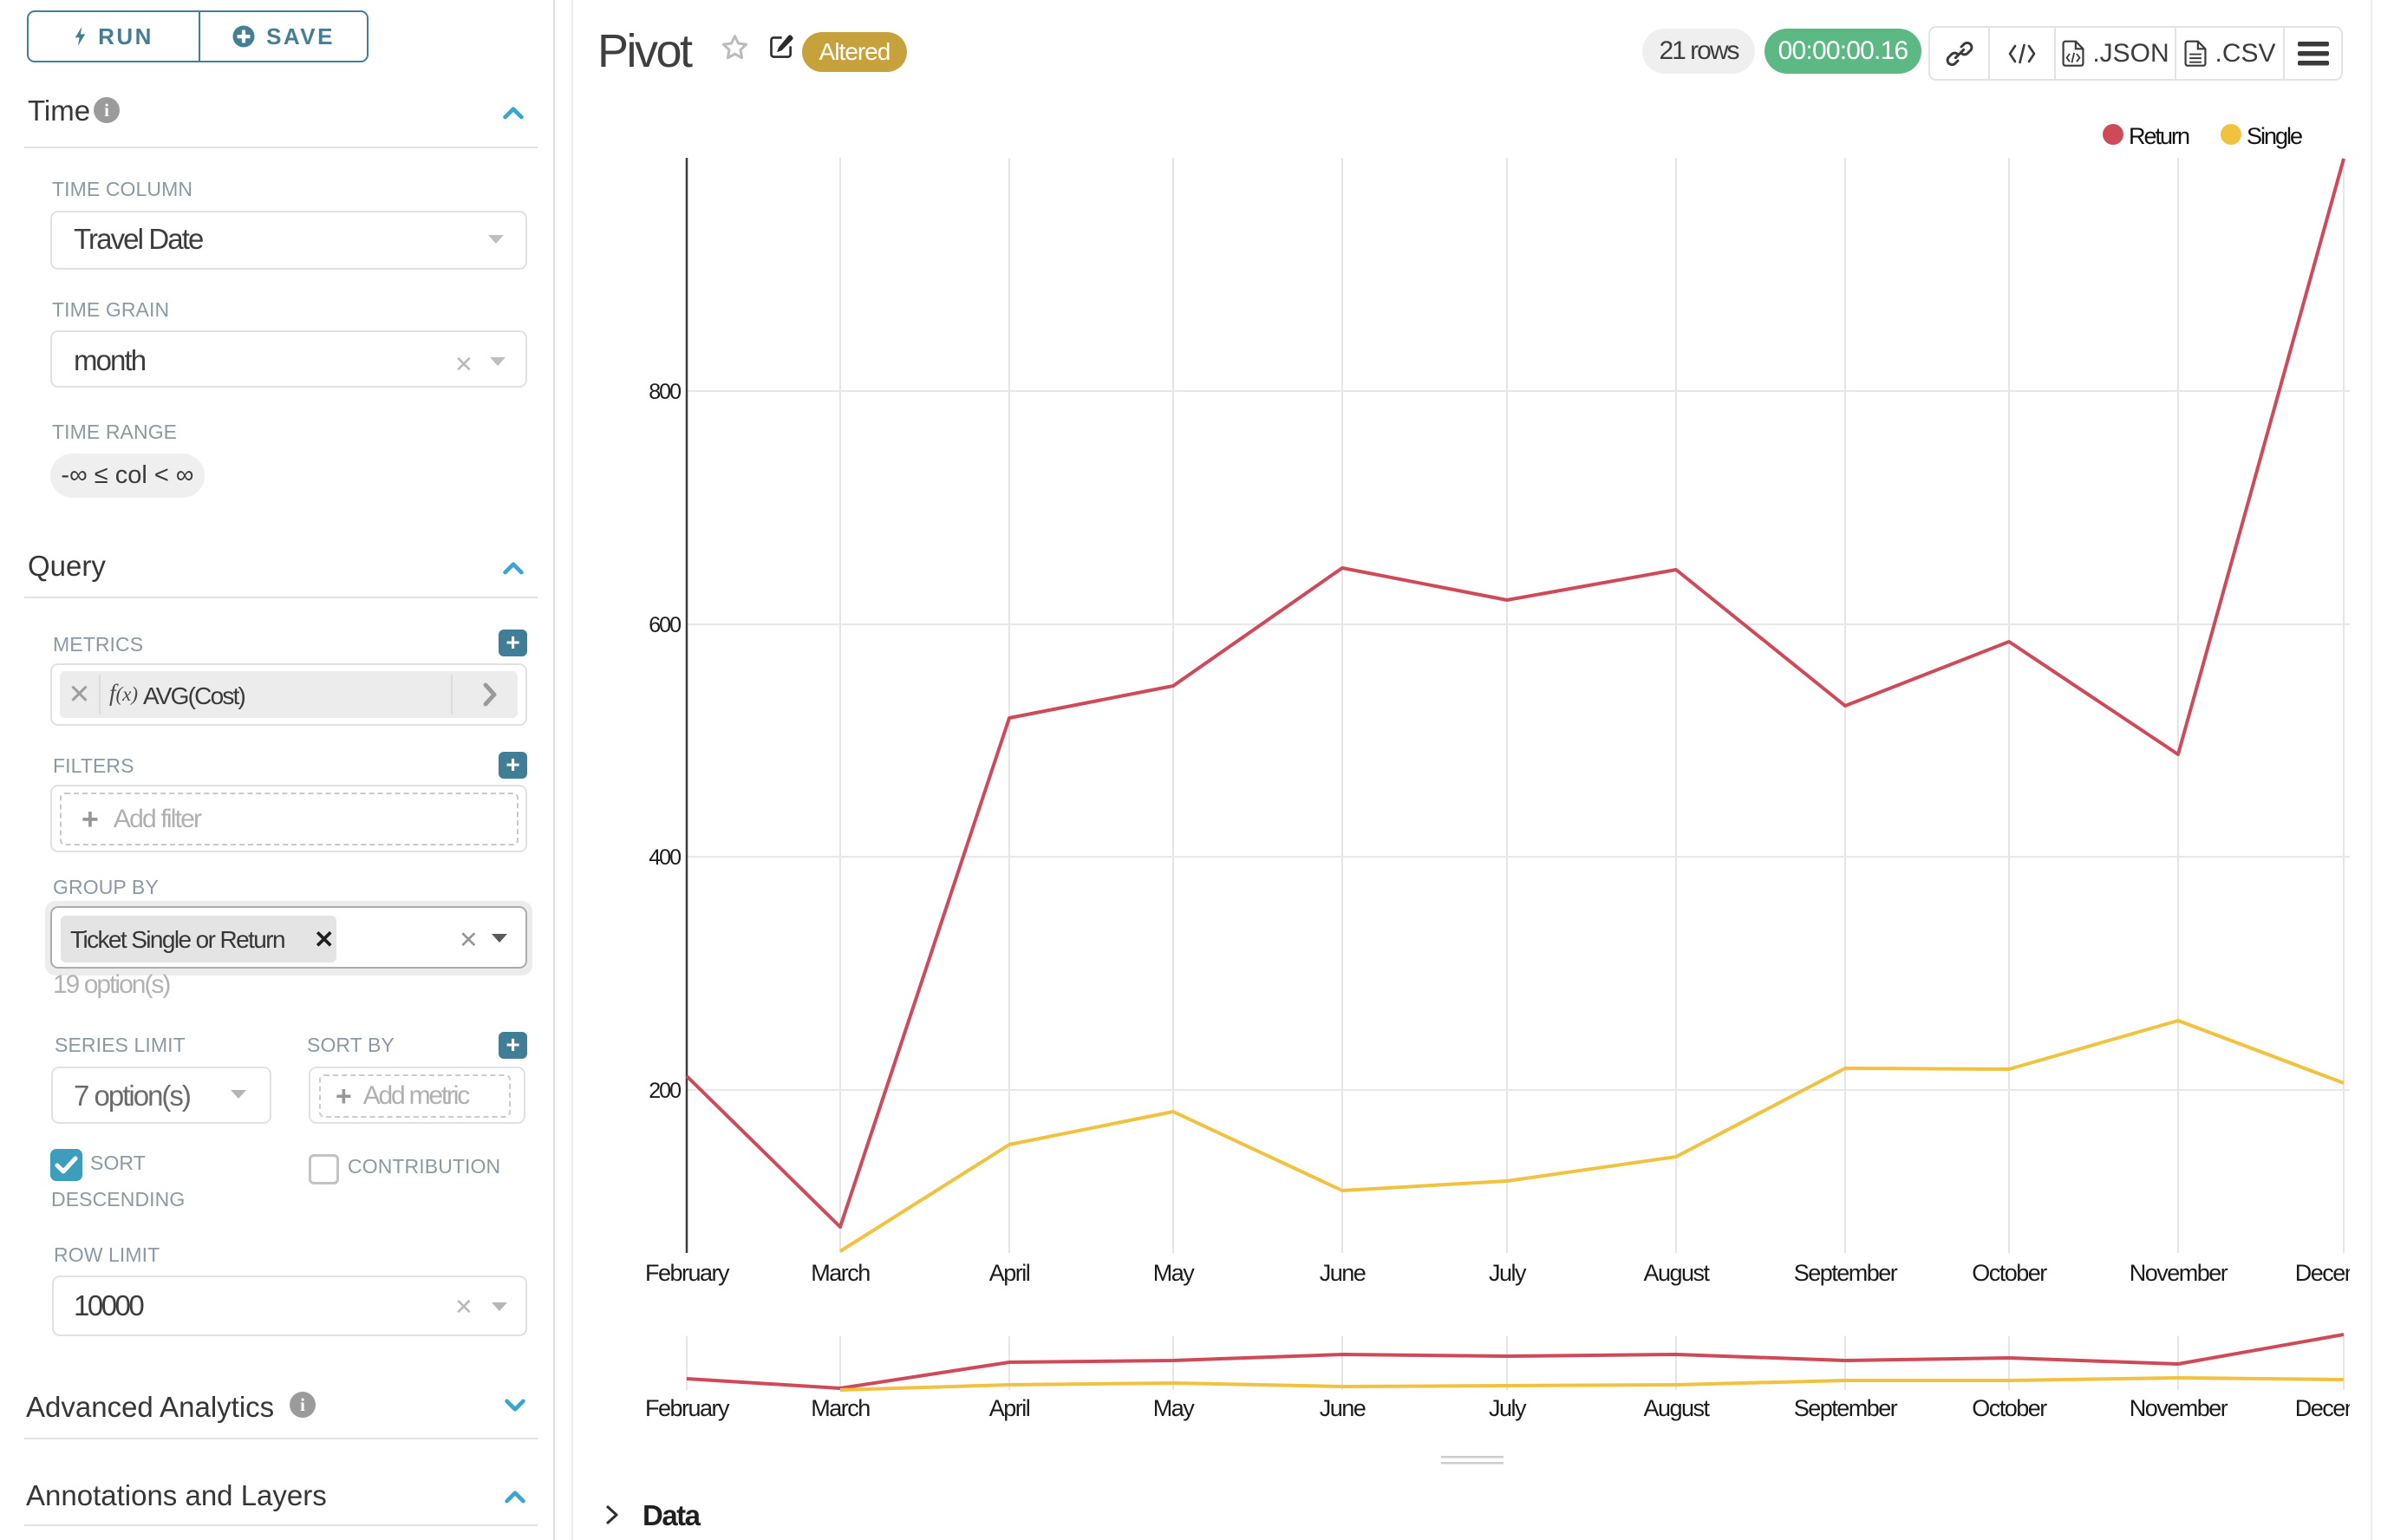  What do you see at coordinates (665, 857) in the screenshot?
I see `svg-text: 400` at bounding box center [665, 857].